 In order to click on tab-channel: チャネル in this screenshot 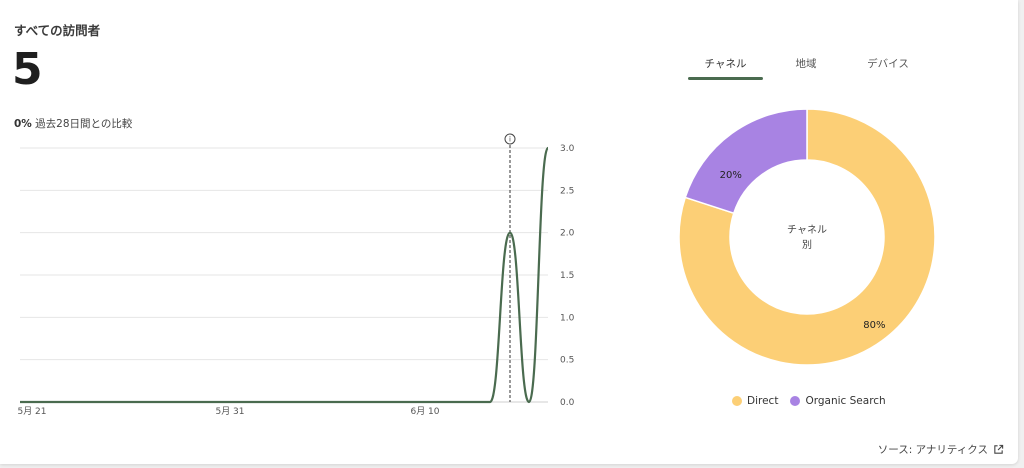, I will do `click(725, 64)`.